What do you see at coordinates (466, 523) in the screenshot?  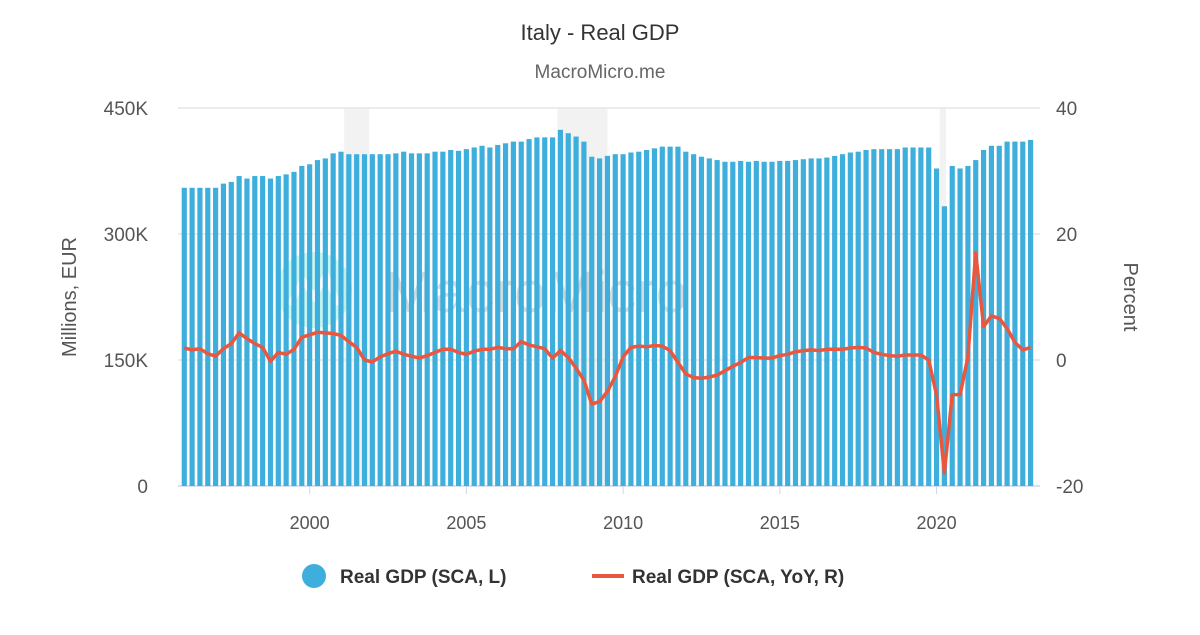 I see `x-axis-tick: 2005` at bounding box center [466, 523].